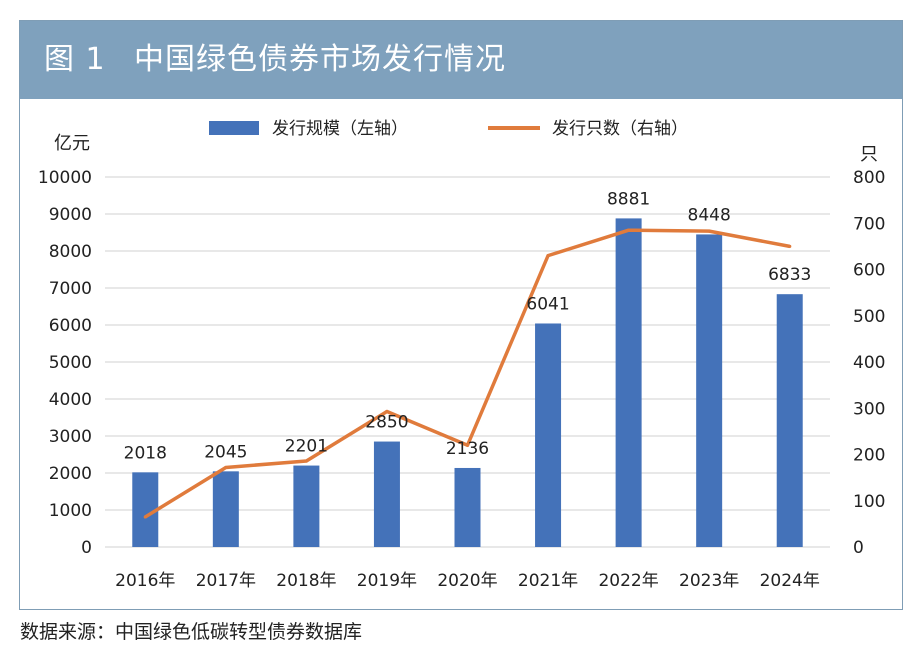 The width and height of the screenshot is (923, 662). Describe the element at coordinates (869, 456) in the screenshot. I see `right-tick-label: 200` at that location.